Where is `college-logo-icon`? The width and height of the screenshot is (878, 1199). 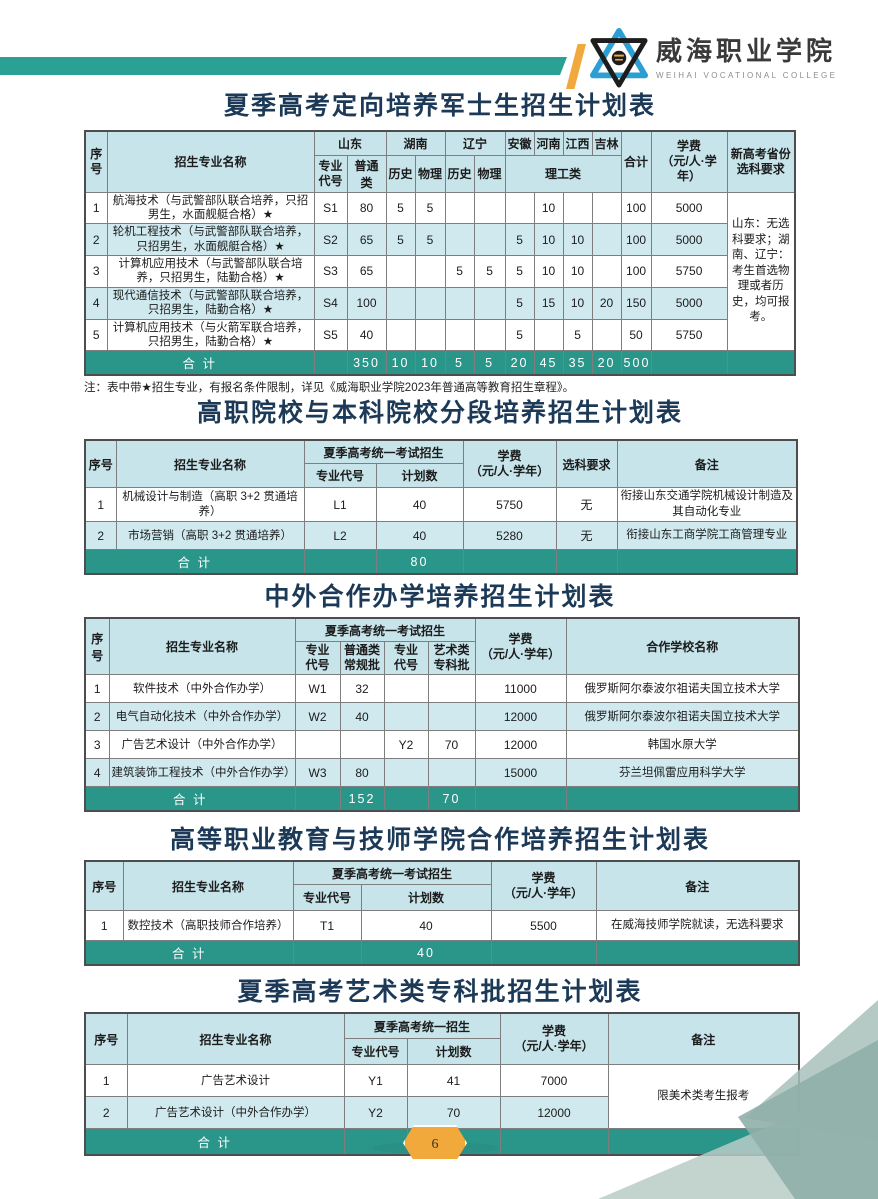 college-logo-icon is located at coordinates (619, 58).